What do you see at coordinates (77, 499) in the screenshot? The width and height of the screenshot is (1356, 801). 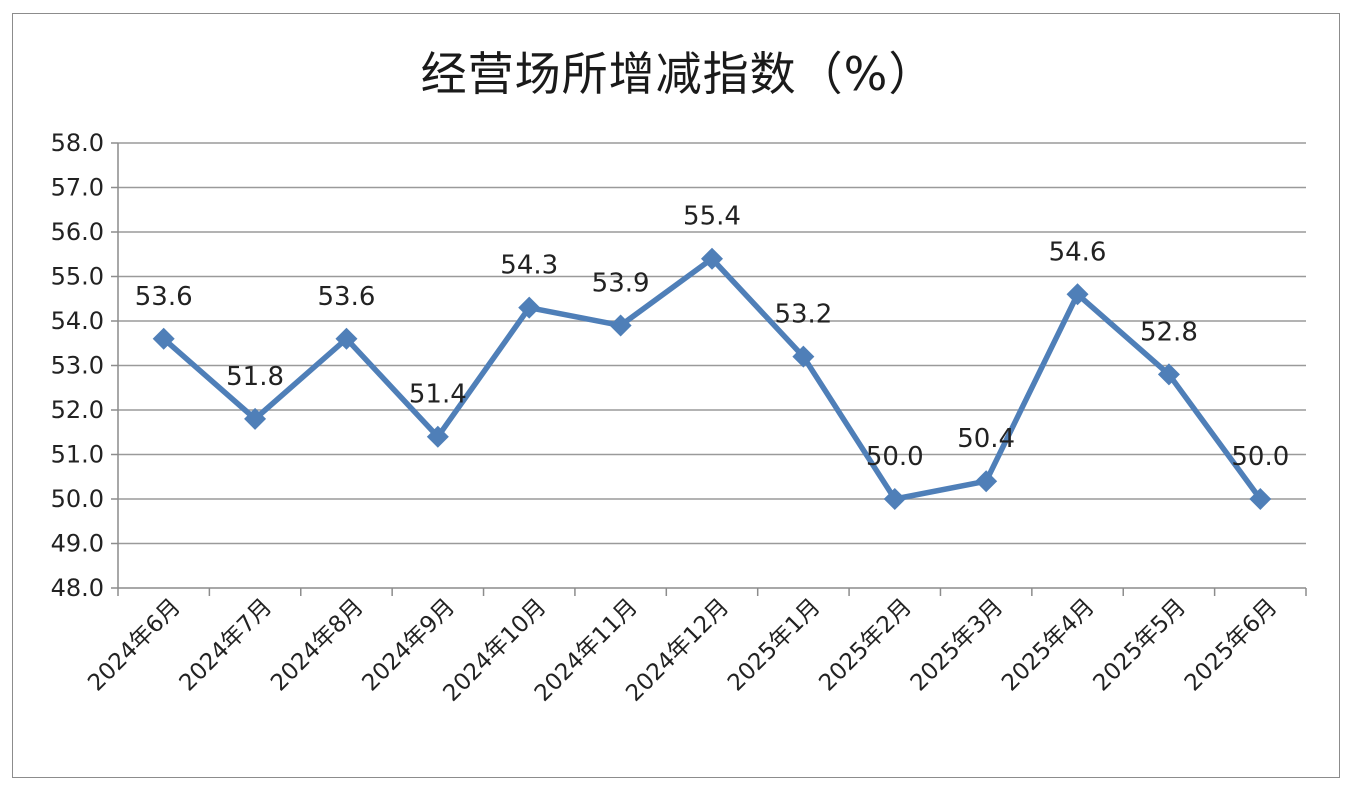 I see `y-tick-label: 50.0` at bounding box center [77, 499].